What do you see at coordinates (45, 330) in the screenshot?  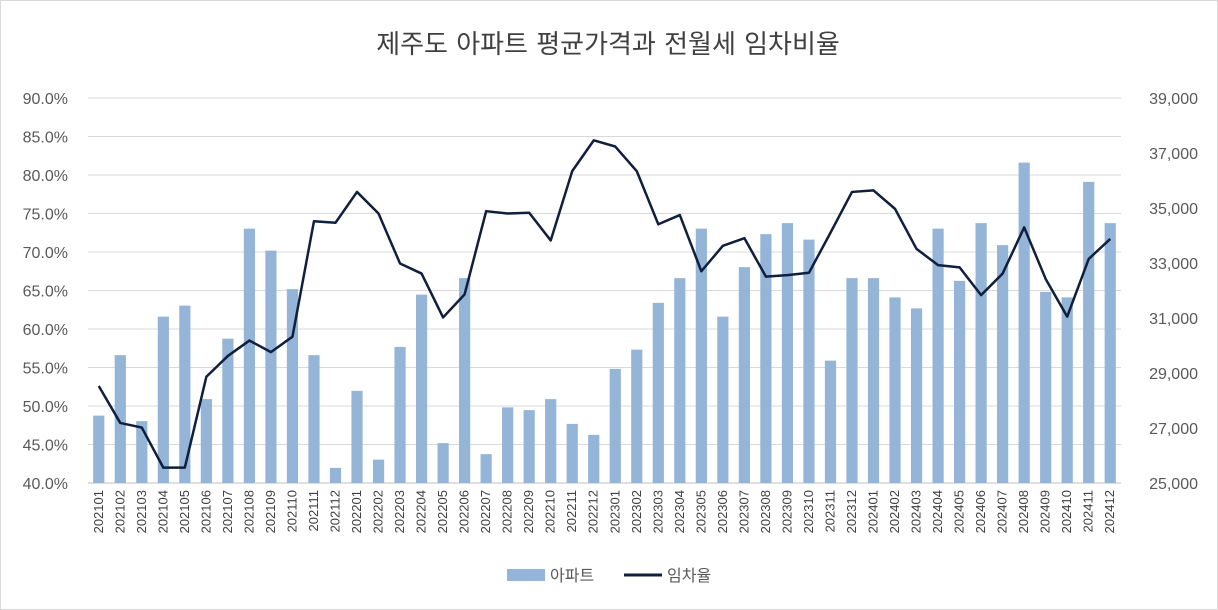 I see `left-tick-label: 60.0%` at bounding box center [45, 330].